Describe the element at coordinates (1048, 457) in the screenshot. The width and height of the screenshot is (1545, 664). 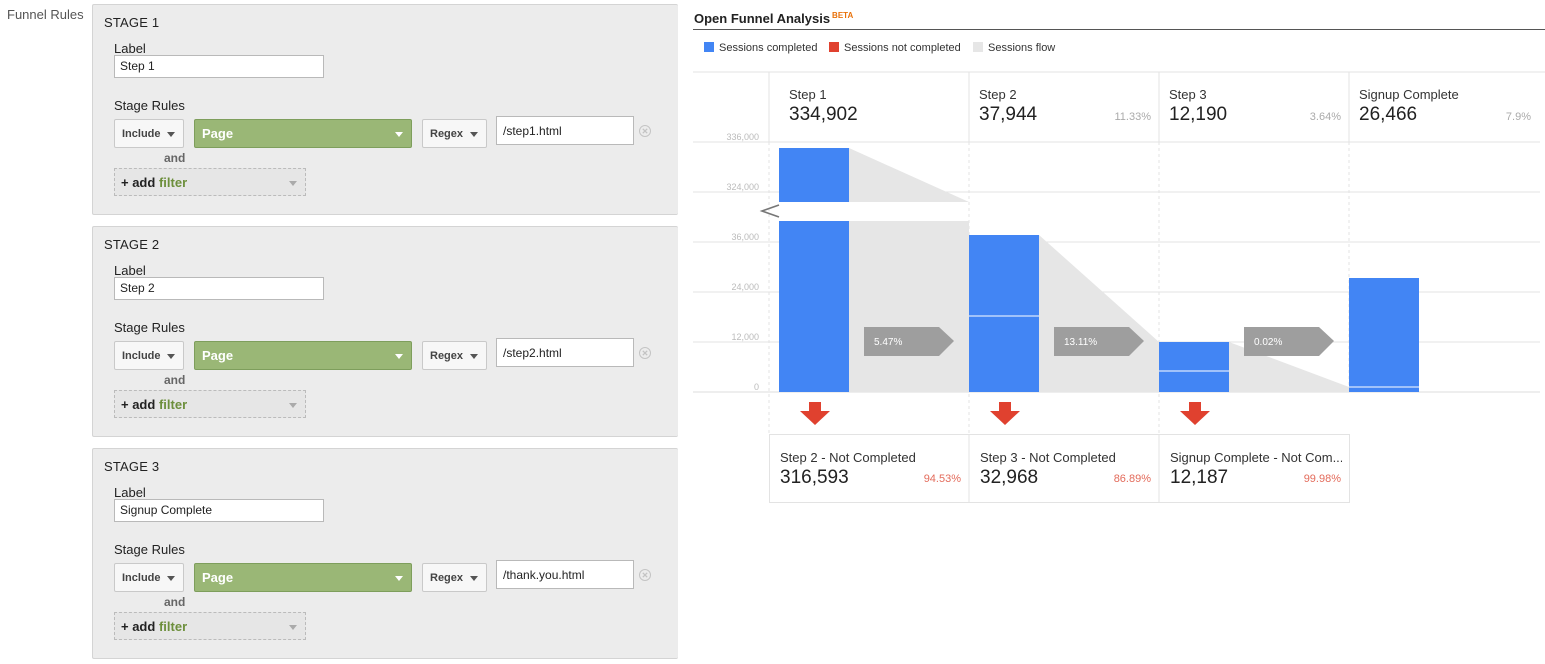
I see `drop-off-name: Step 3 - Not Completed` at that location.